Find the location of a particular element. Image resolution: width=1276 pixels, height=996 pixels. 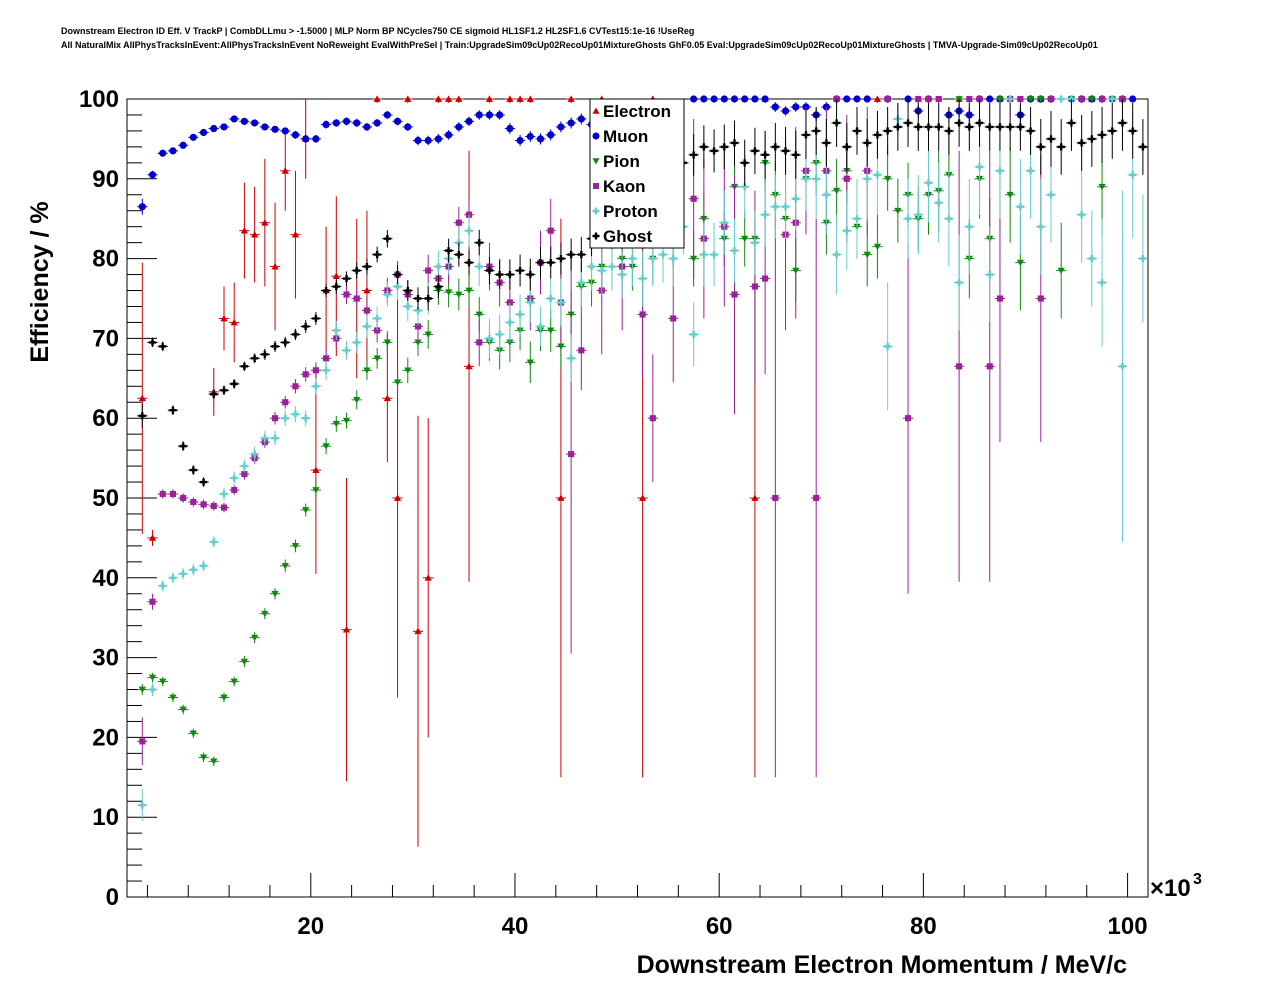

legend-entry-electron: Electron is located at coordinates (631, 111).